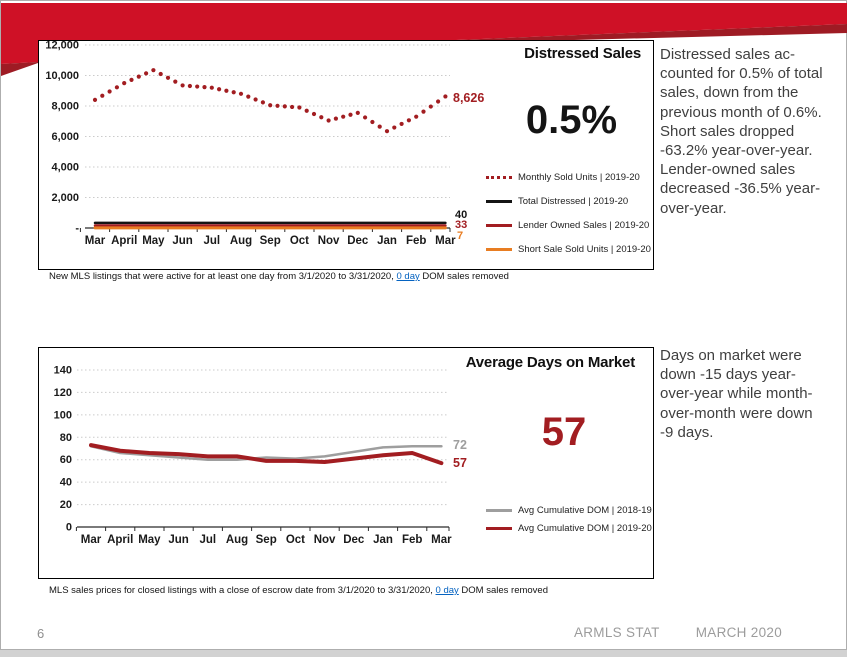  I want to click on svg-text: 12,000, so click(62, 46).